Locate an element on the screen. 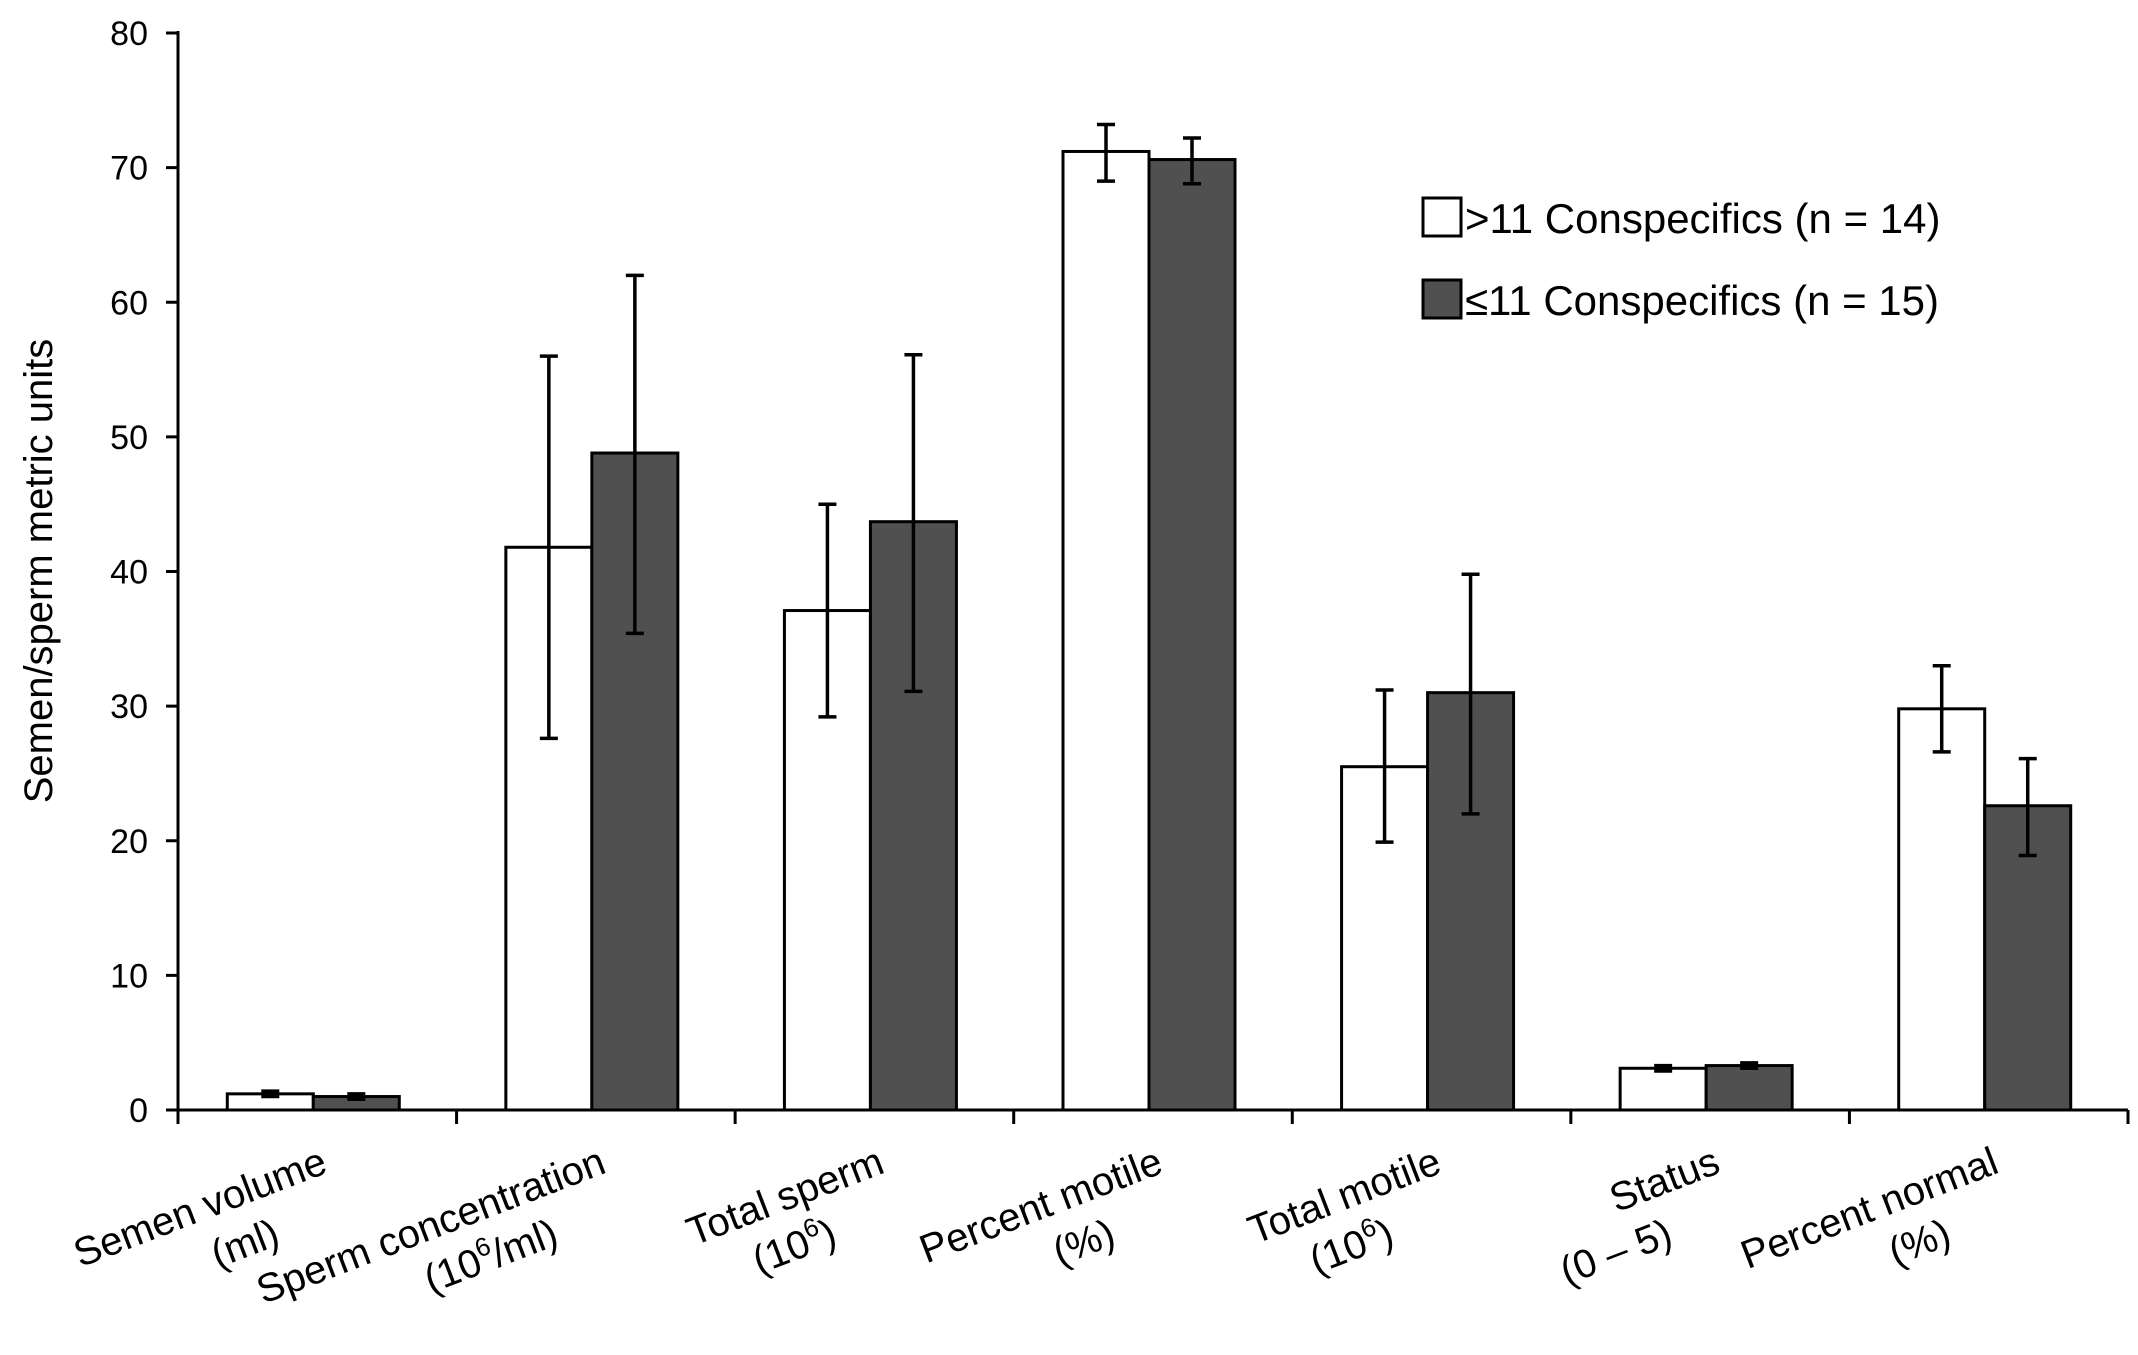 The width and height of the screenshot is (2138, 1355). x-ticks is located at coordinates (1153, 1117).